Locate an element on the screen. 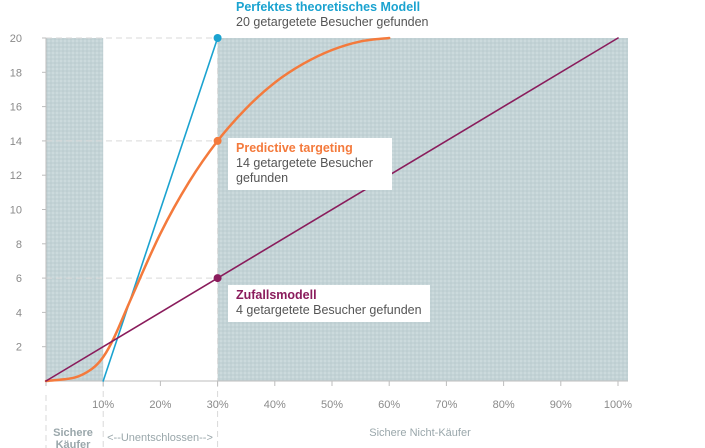  annotation-perfect-title: Perfektes theoretisches Modell is located at coordinates (328, 7).